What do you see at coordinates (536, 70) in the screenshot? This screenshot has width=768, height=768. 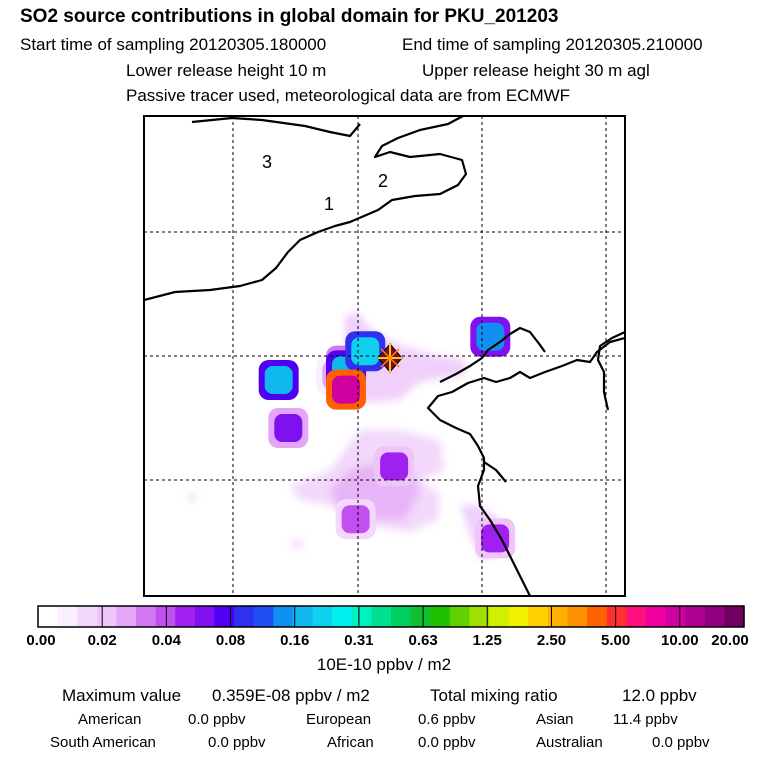 I see `upper-release-height: Upper release height 30 m agl` at bounding box center [536, 70].